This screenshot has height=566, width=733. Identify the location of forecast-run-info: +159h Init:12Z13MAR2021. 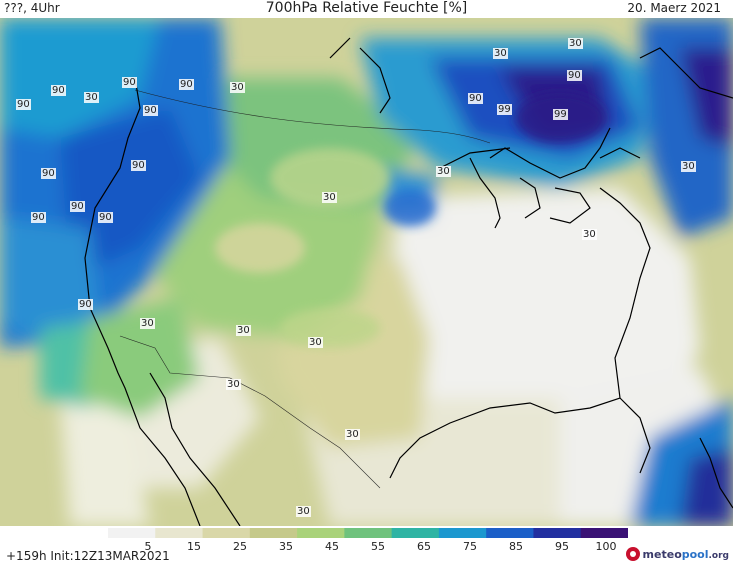
(88, 556).